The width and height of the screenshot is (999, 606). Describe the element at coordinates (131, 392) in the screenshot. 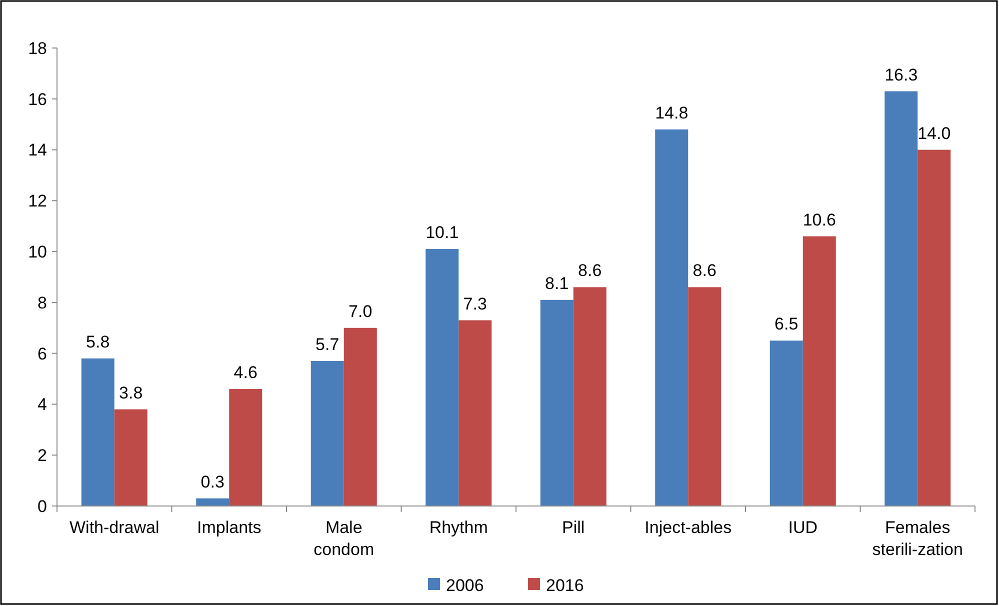

I see `data-label: 3.8` at that location.